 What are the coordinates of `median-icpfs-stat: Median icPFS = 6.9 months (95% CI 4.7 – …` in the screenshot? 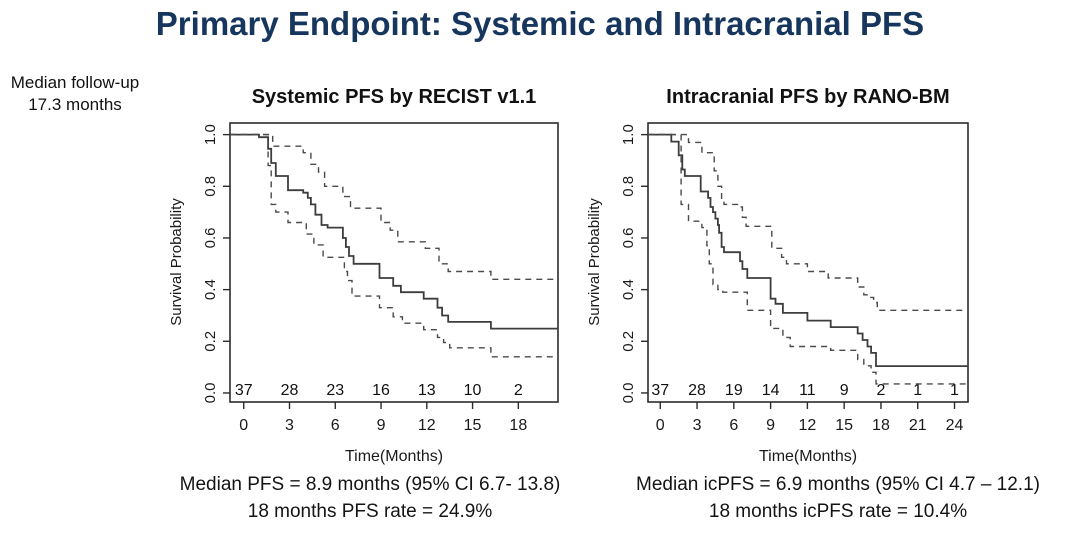 It's located at (838, 484).